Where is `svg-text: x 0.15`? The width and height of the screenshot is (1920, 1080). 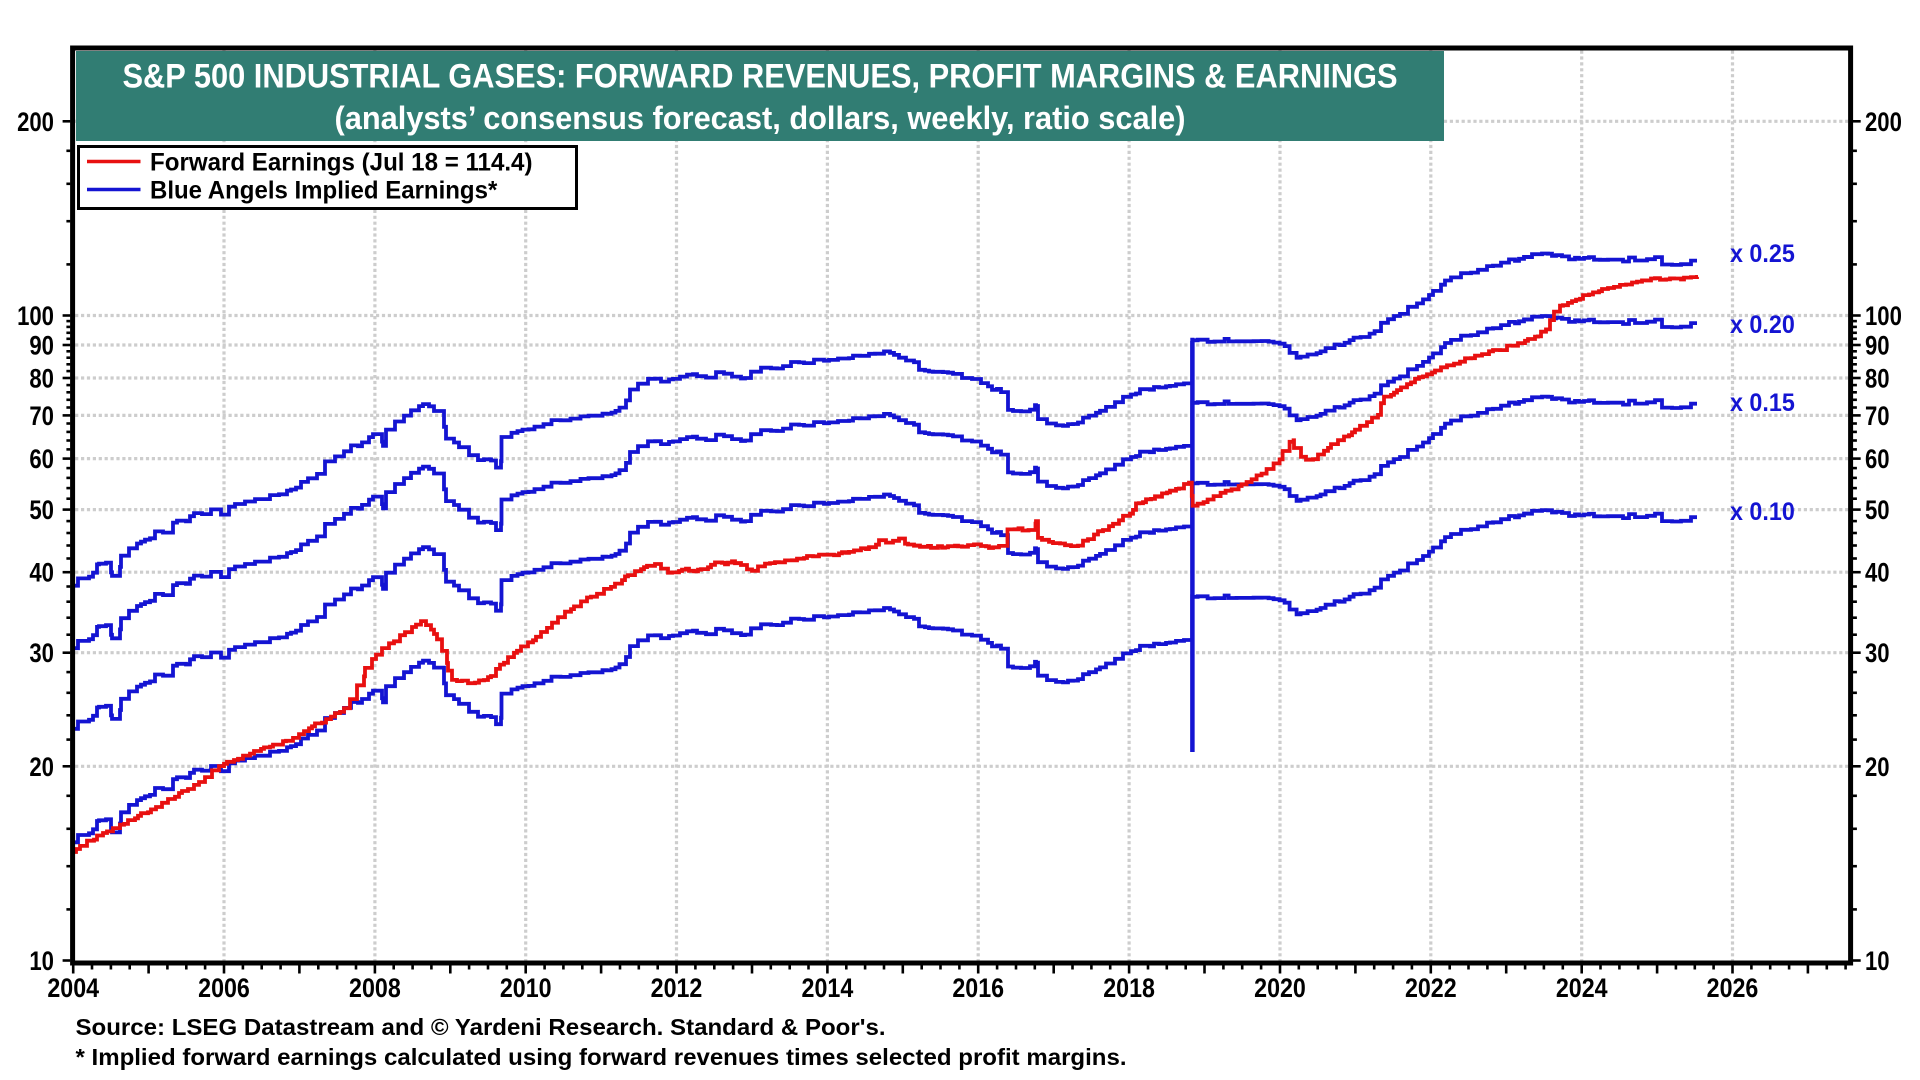
svg-text: x 0.15 is located at coordinates (1762, 403).